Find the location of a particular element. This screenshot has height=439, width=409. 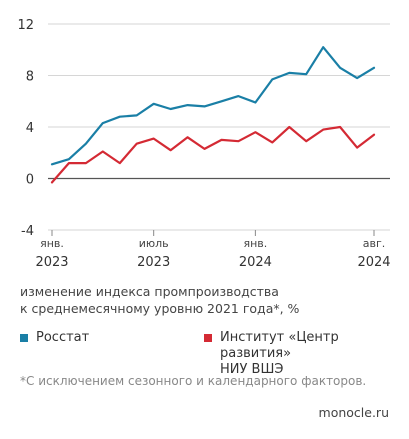

legend-item-hse: Институт «Центр развития» НИУ ВШЭ is located at coordinates (306, 354).